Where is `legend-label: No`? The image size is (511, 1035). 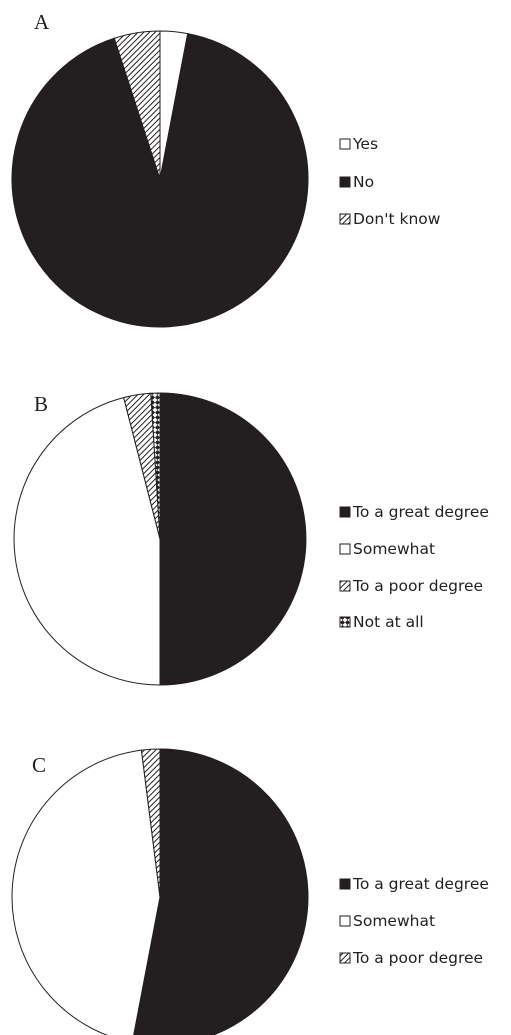
legend-label: No is located at coordinates (363, 182).